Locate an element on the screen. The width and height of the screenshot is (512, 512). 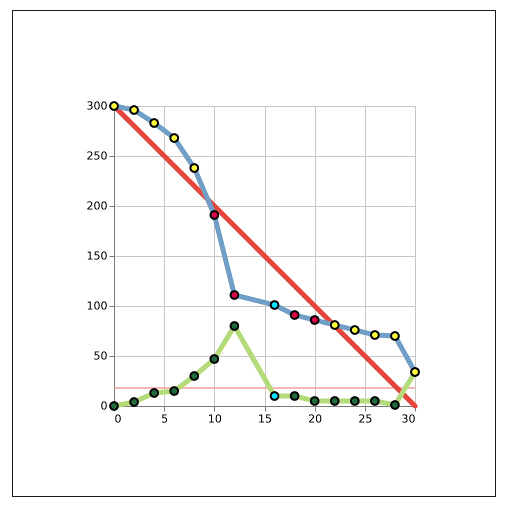
y-tick-label: 300 is located at coordinates (97, 106).